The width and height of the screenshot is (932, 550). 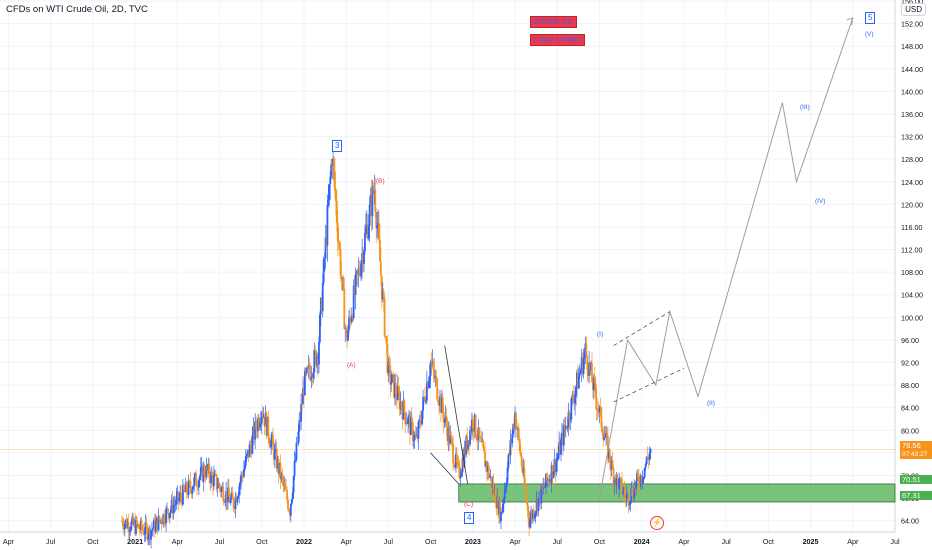 What do you see at coordinates (912, 46) in the screenshot?
I see `y-tick-label: 148.00` at bounding box center [912, 46].